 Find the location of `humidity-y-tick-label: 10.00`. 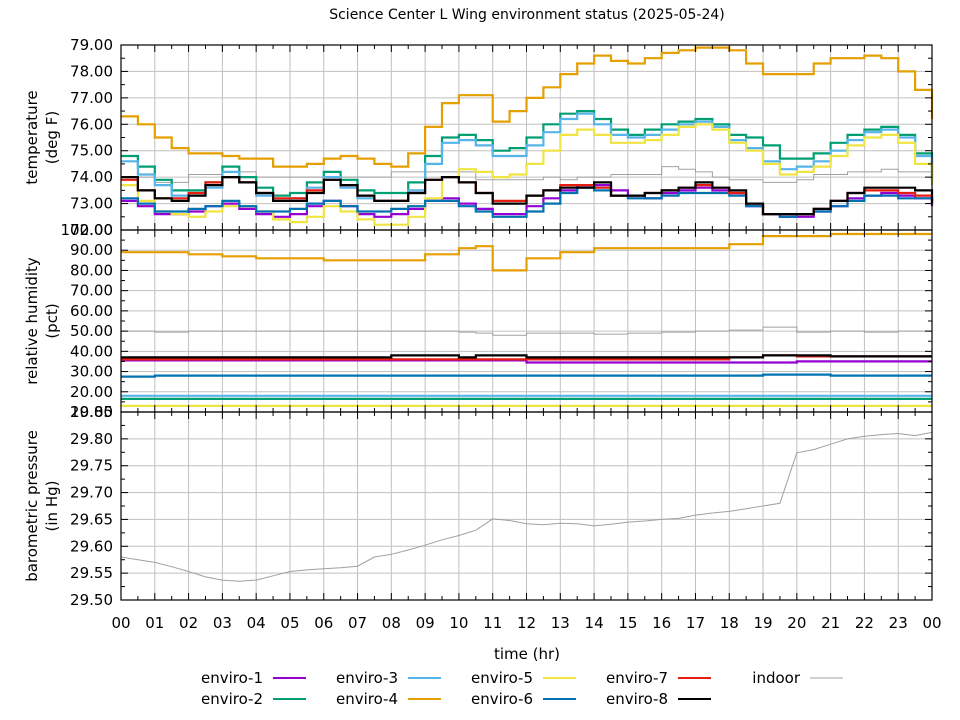

humidity-y-tick-label: 10.00 is located at coordinates (91, 412).